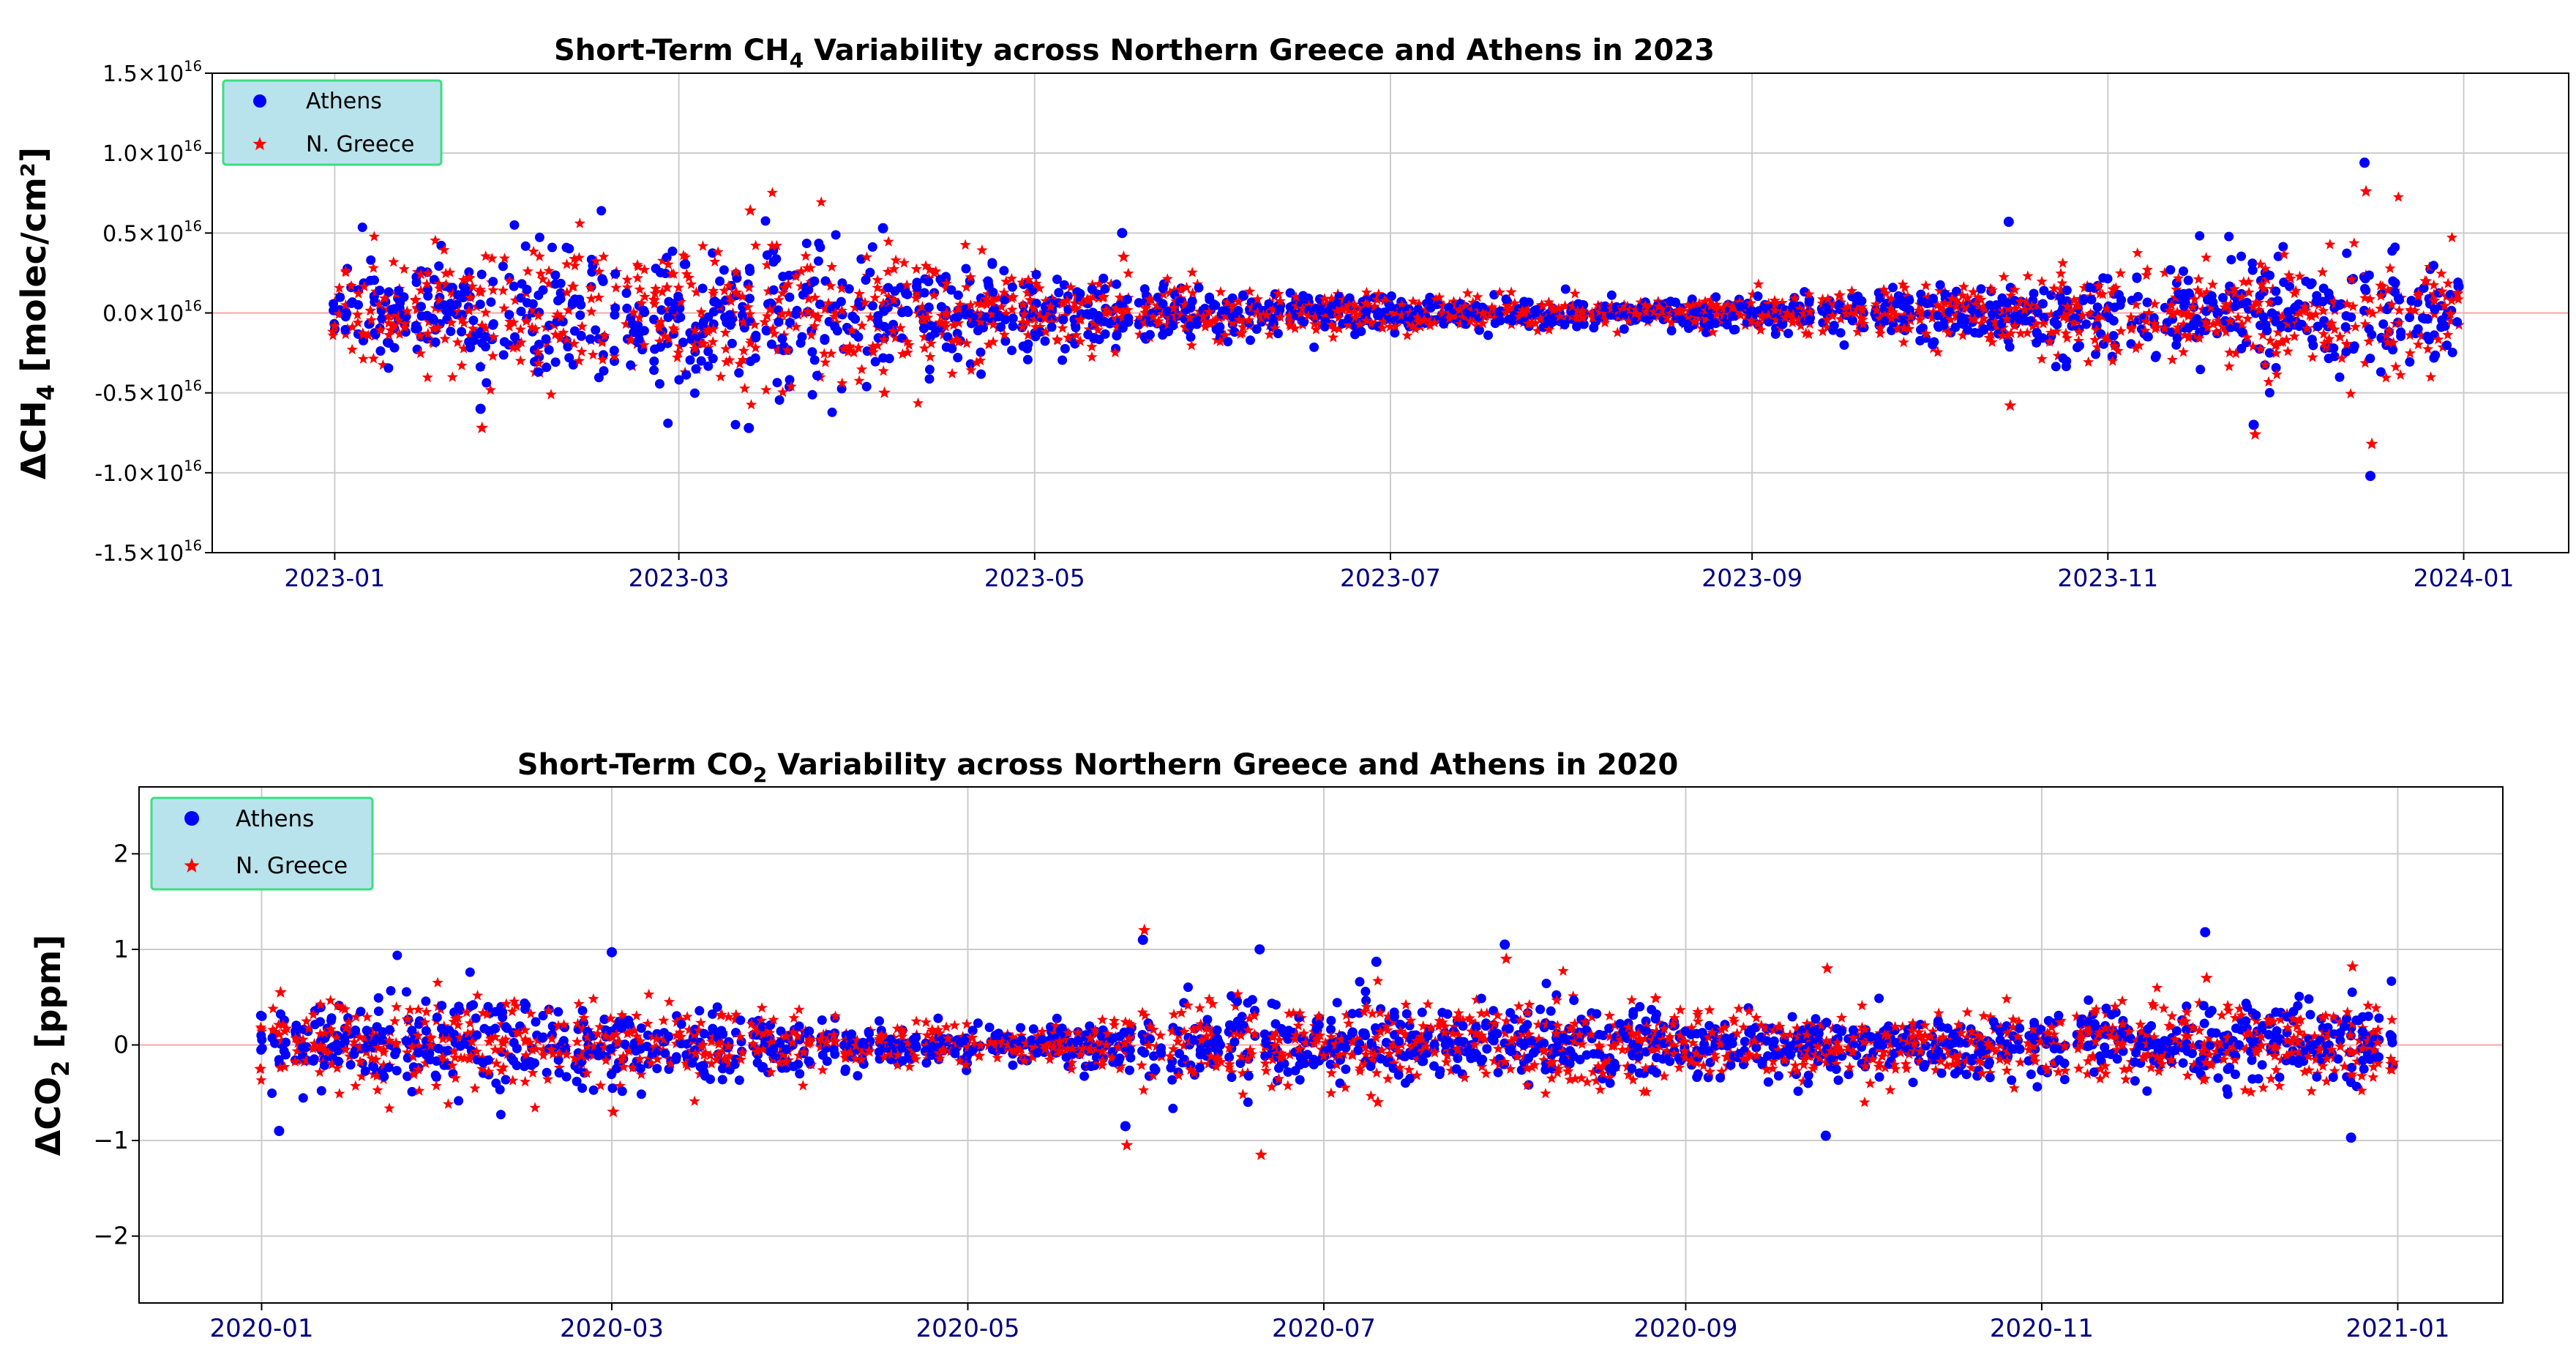 This screenshot has height=1363, width=2576. I want to click on y-tick-mantissa: 1.5×10, so click(143, 74).